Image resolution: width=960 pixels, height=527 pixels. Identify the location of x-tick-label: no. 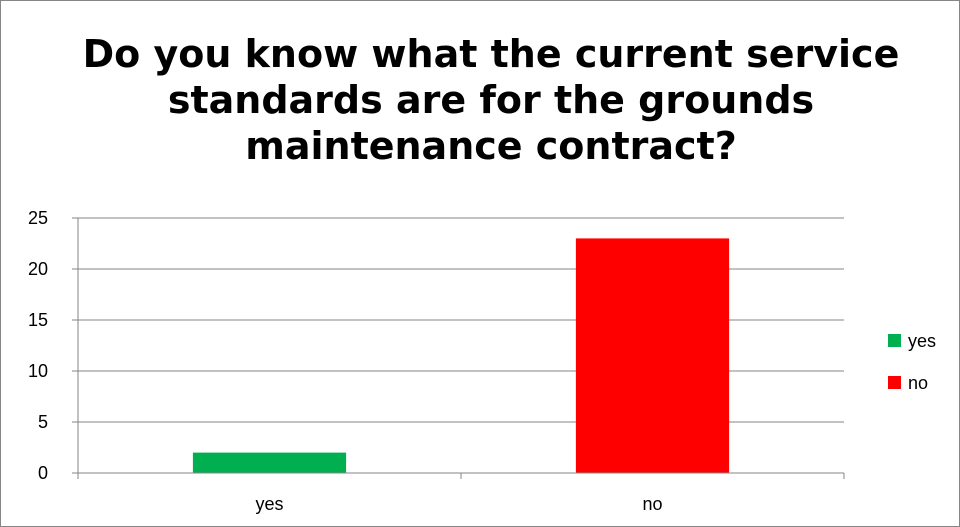
(652, 504).